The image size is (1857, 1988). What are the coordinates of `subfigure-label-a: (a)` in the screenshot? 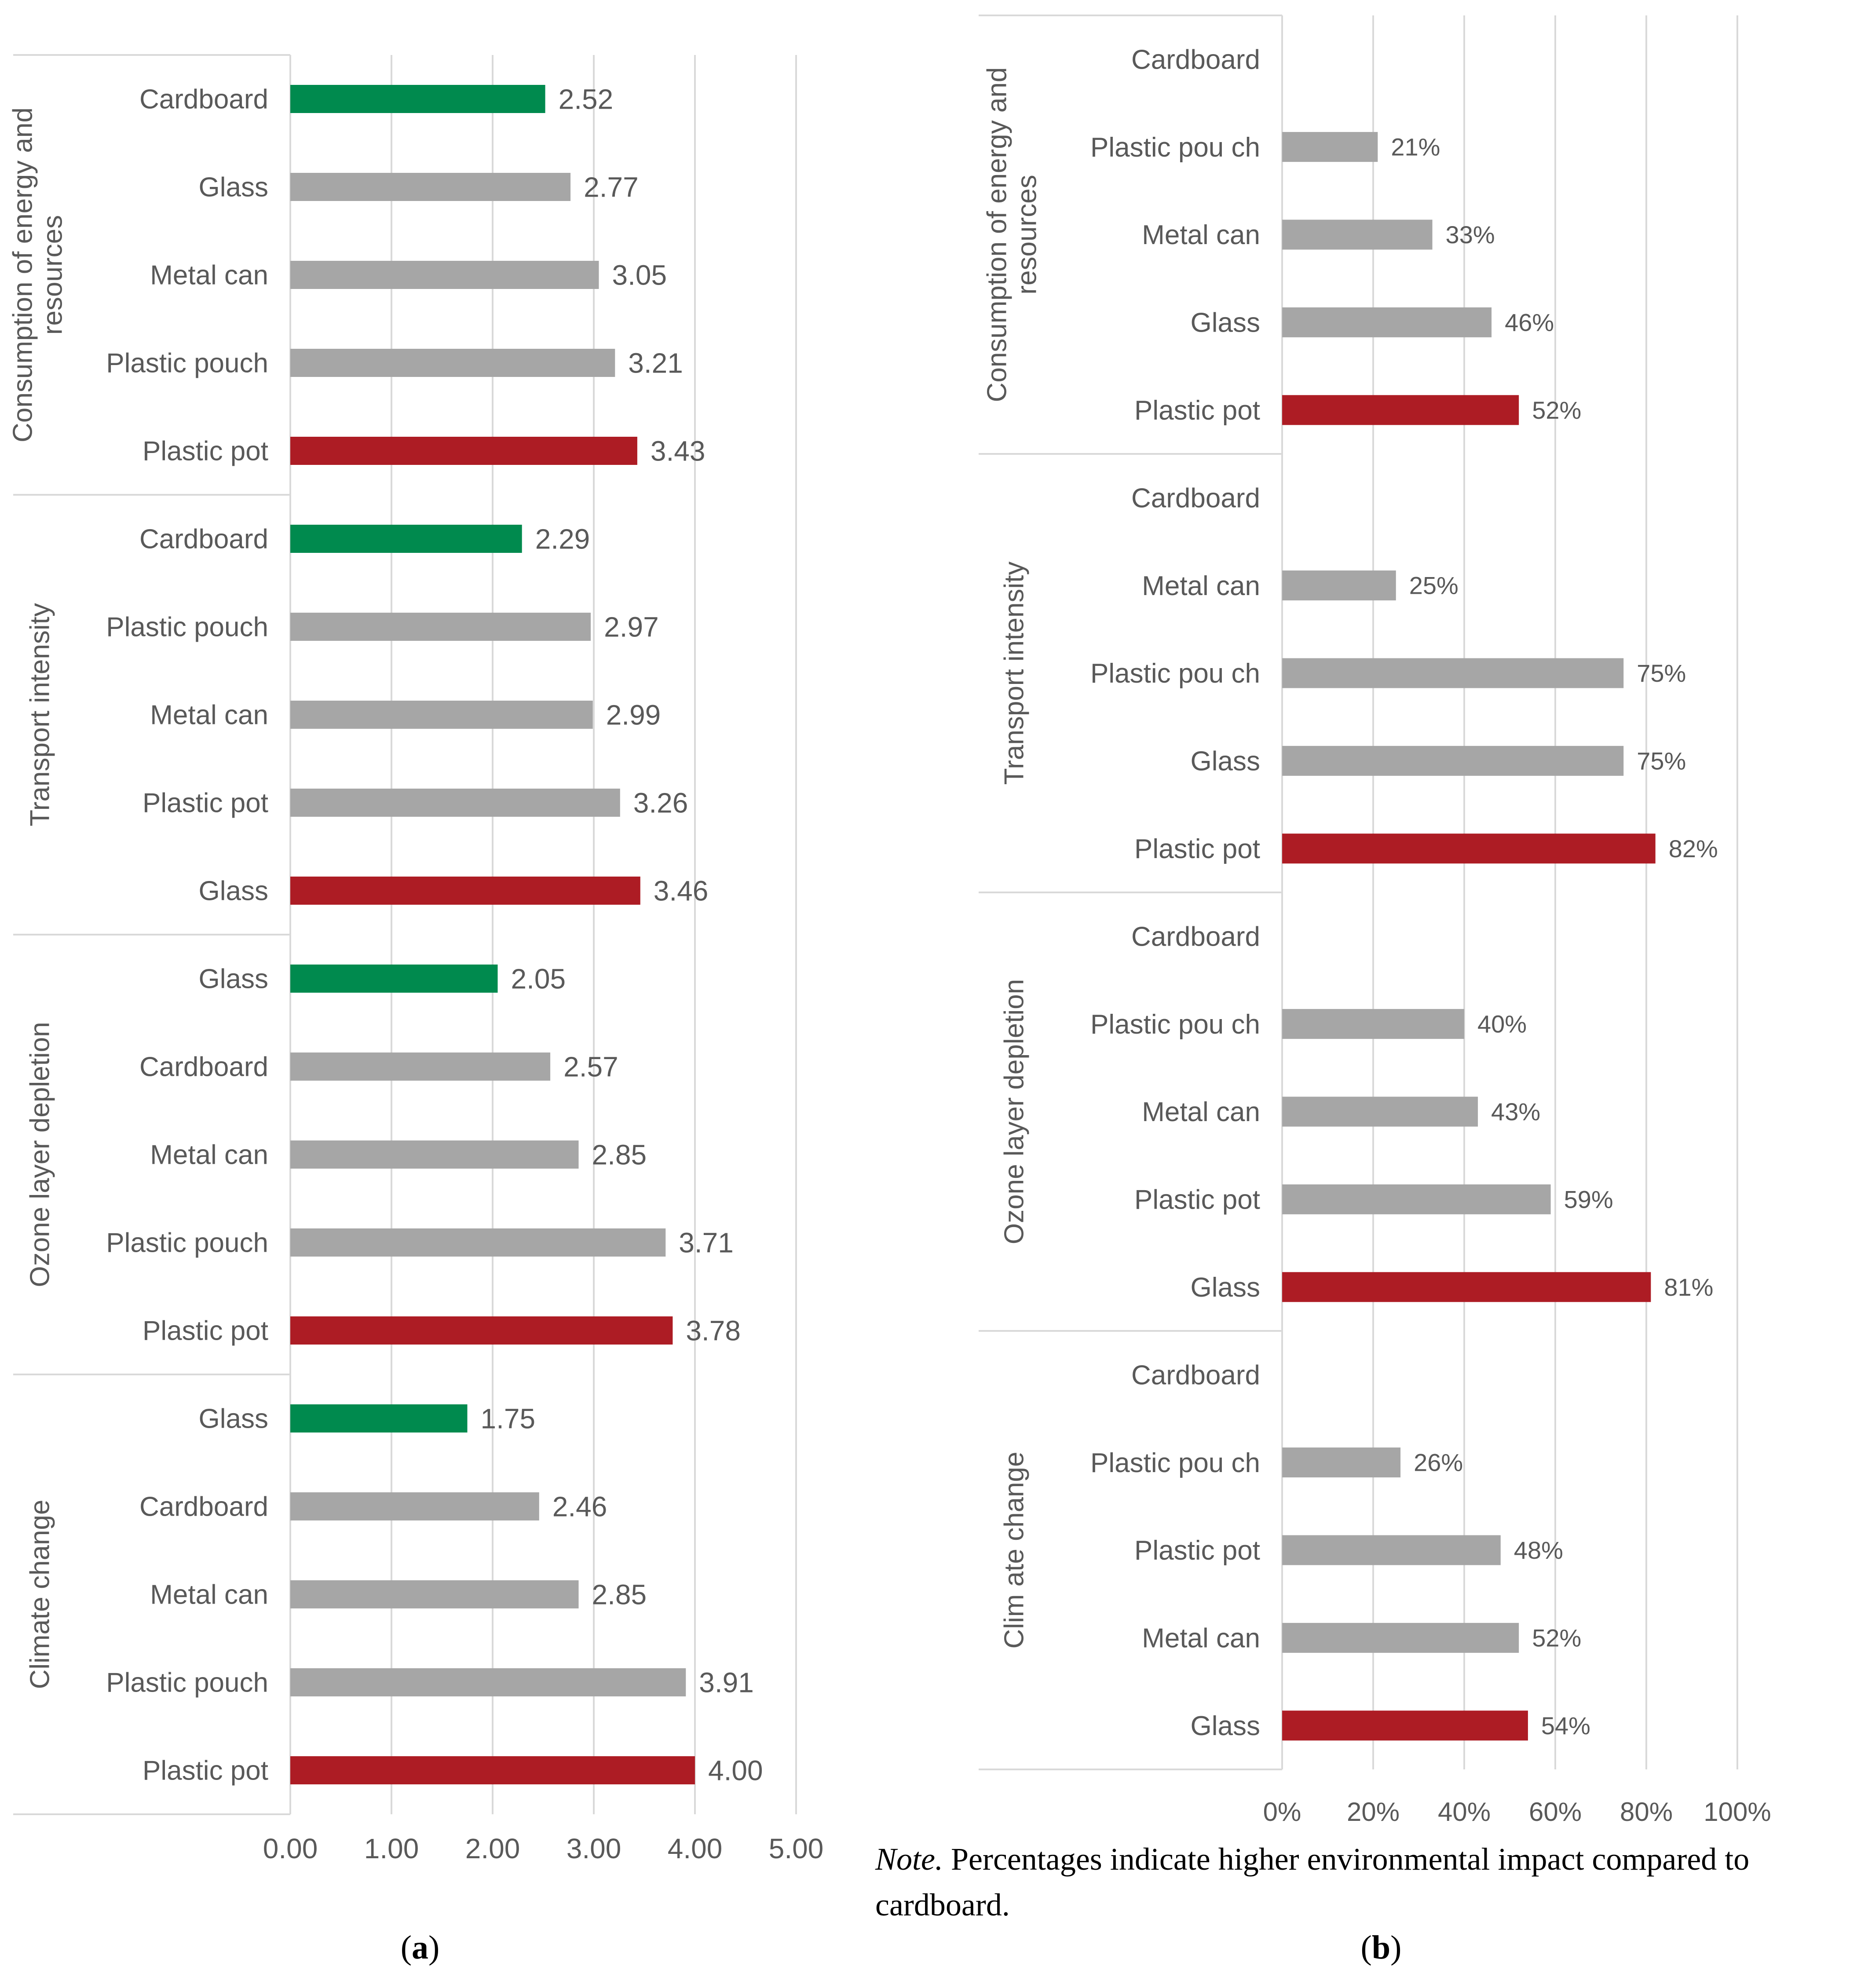 It's located at (420, 1947).